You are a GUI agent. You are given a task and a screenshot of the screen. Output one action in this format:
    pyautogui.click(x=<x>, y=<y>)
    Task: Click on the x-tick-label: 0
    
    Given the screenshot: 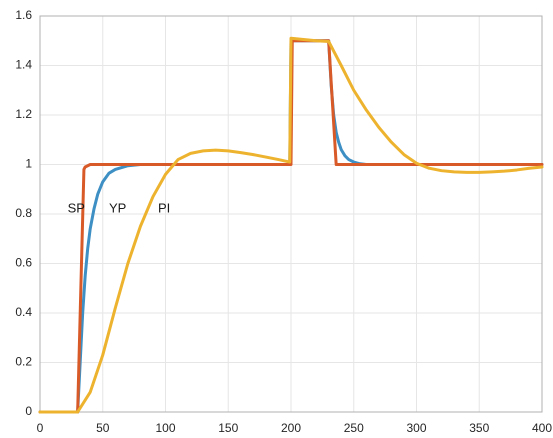 What is the action you would take?
    pyautogui.click(x=40, y=428)
    